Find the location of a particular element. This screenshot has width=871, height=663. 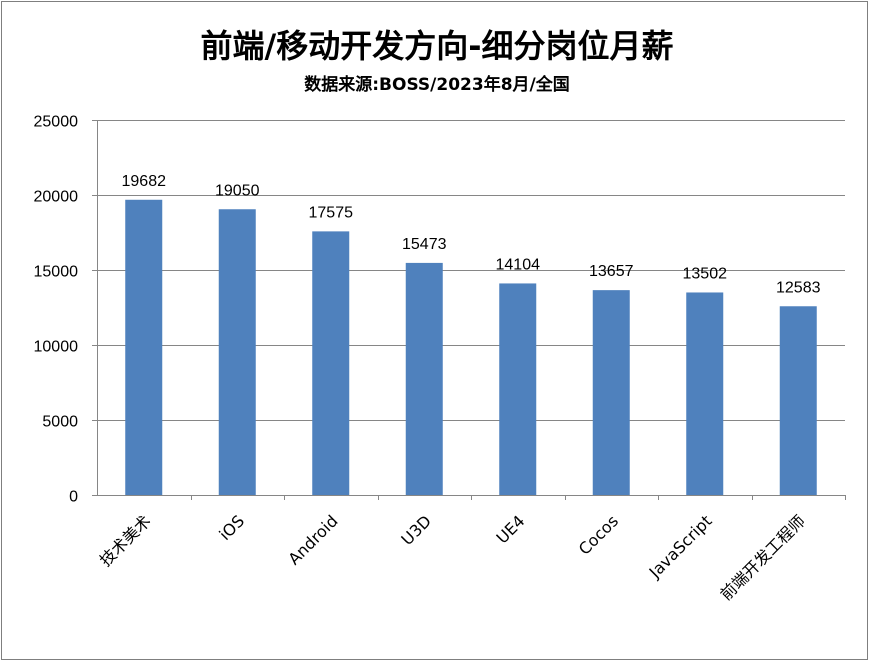

x-category-label: JavaScript is located at coordinates (680, 546).